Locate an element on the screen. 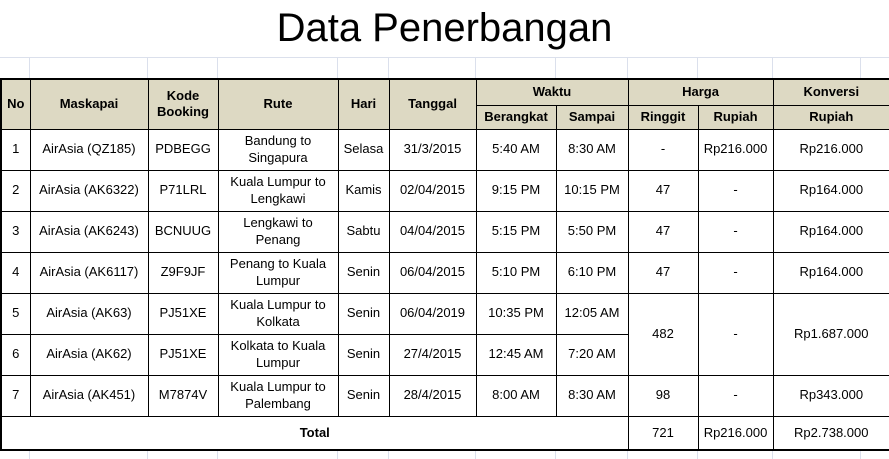 The image size is (889, 459). cell-kode-booking: Z9F9JF is located at coordinates (183, 272).